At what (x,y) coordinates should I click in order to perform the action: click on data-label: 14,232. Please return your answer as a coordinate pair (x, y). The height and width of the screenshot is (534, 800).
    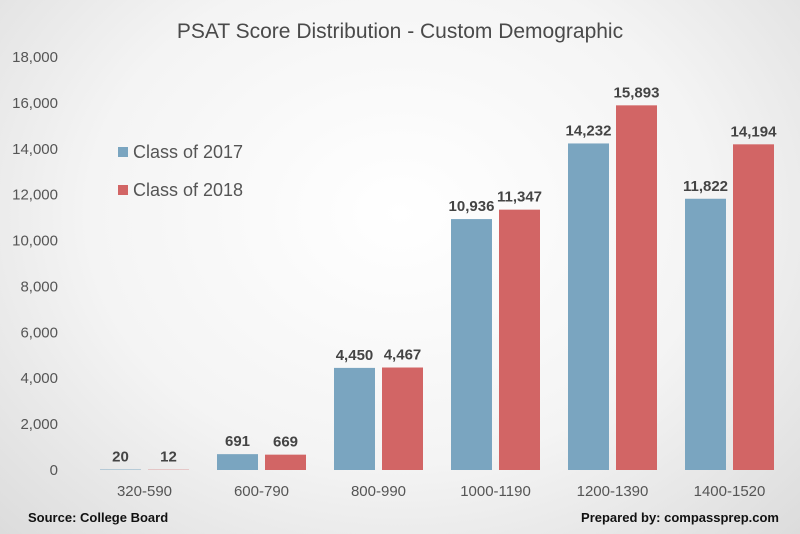
    Looking at the image, I should click on (589, 130).